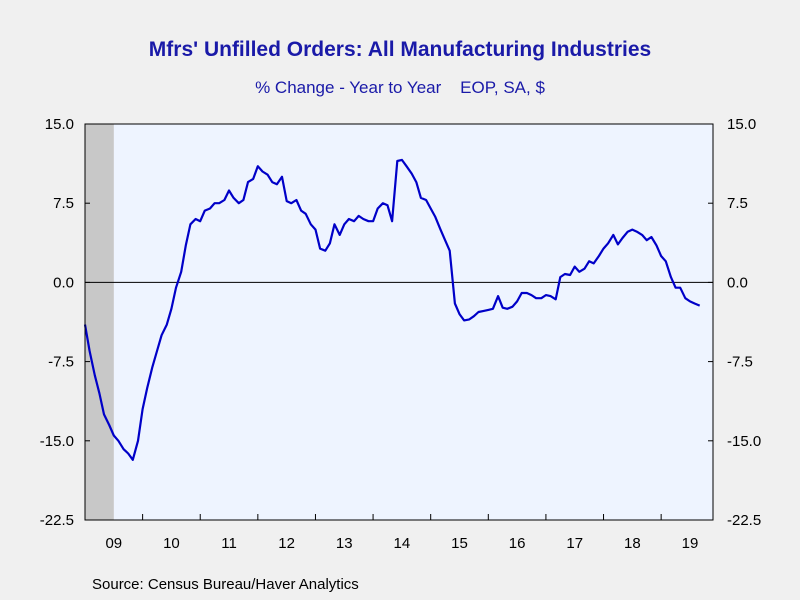 The height and width of the screenshot is (600, 800). I want to click on source-note: Source: Census Bureau/Haver Analytics, so click(225, 584).